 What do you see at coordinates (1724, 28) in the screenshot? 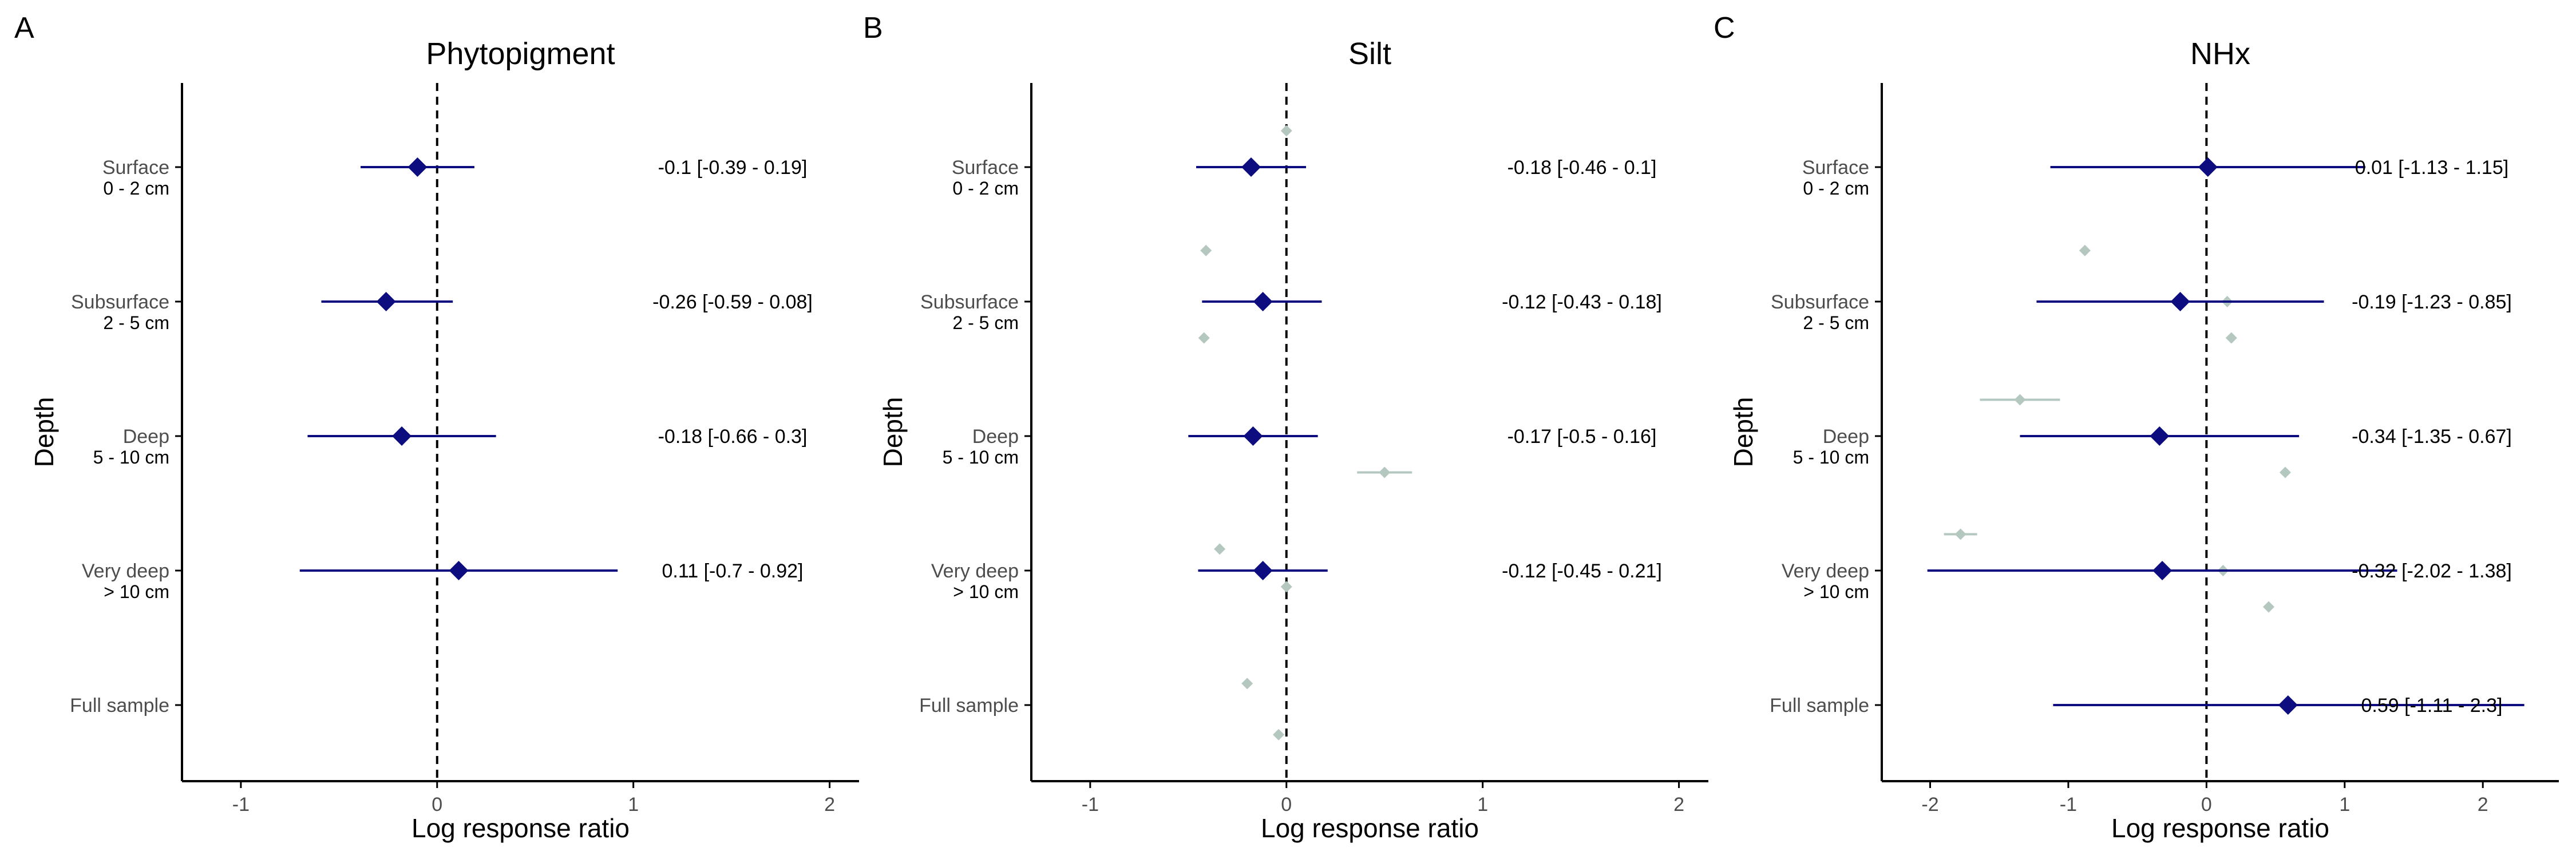
I see `panel-letter: C` at bounding box center [1724, 28].